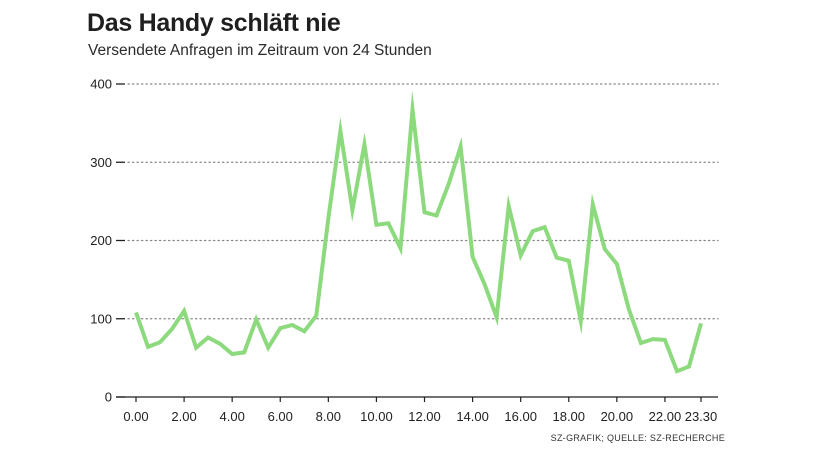 The height and width of the screenshot is (459, 817). What do you see at coordinates (424, 416) in the screenshot?
I see `x-tick-label: 12.00` at bounding box center [424, 416].